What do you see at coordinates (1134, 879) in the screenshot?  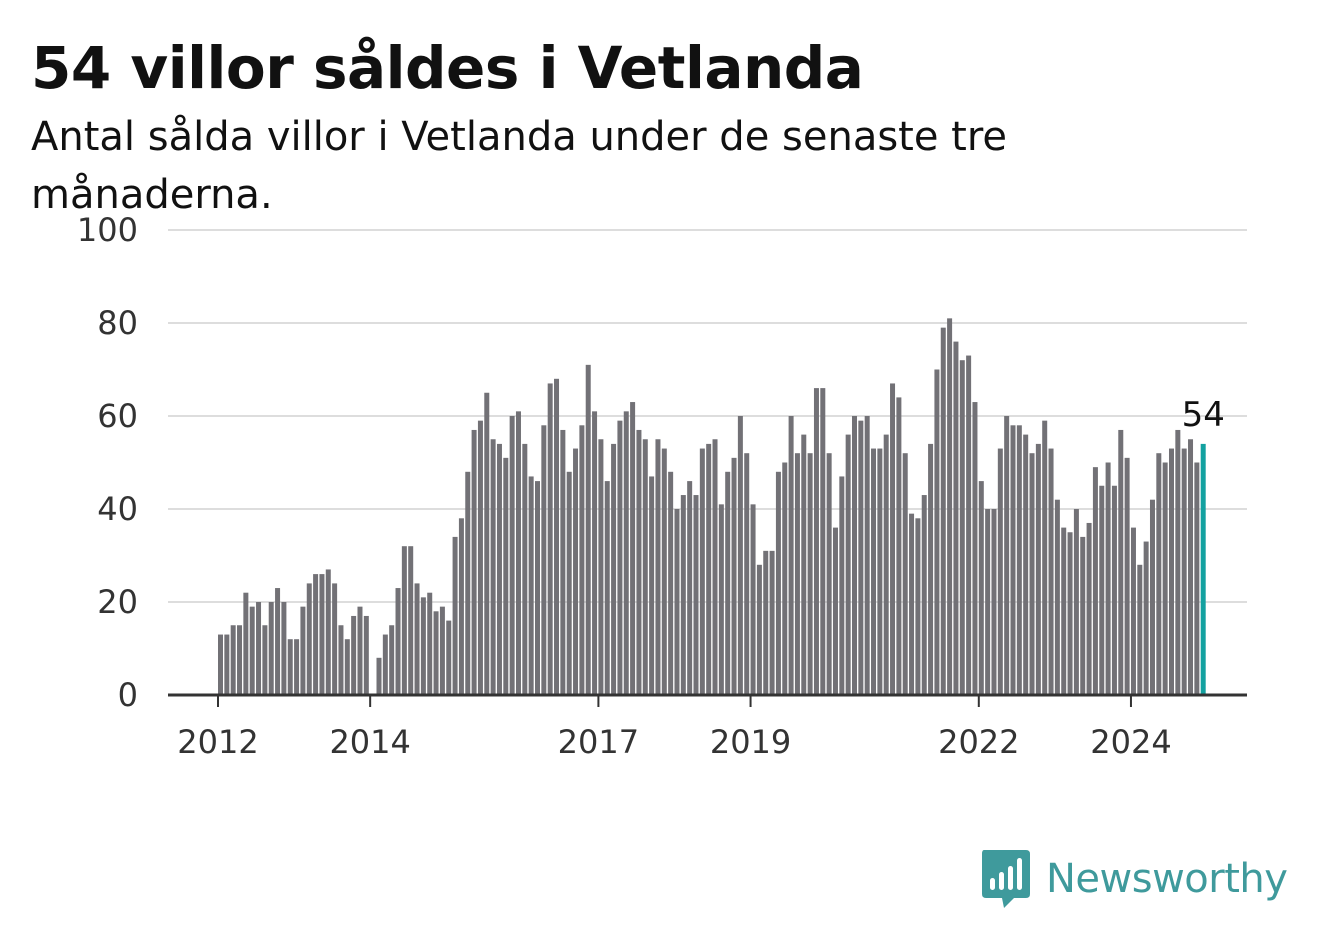 I see `brand-logo: Newsworthy` at bounding box center [1134, 879].